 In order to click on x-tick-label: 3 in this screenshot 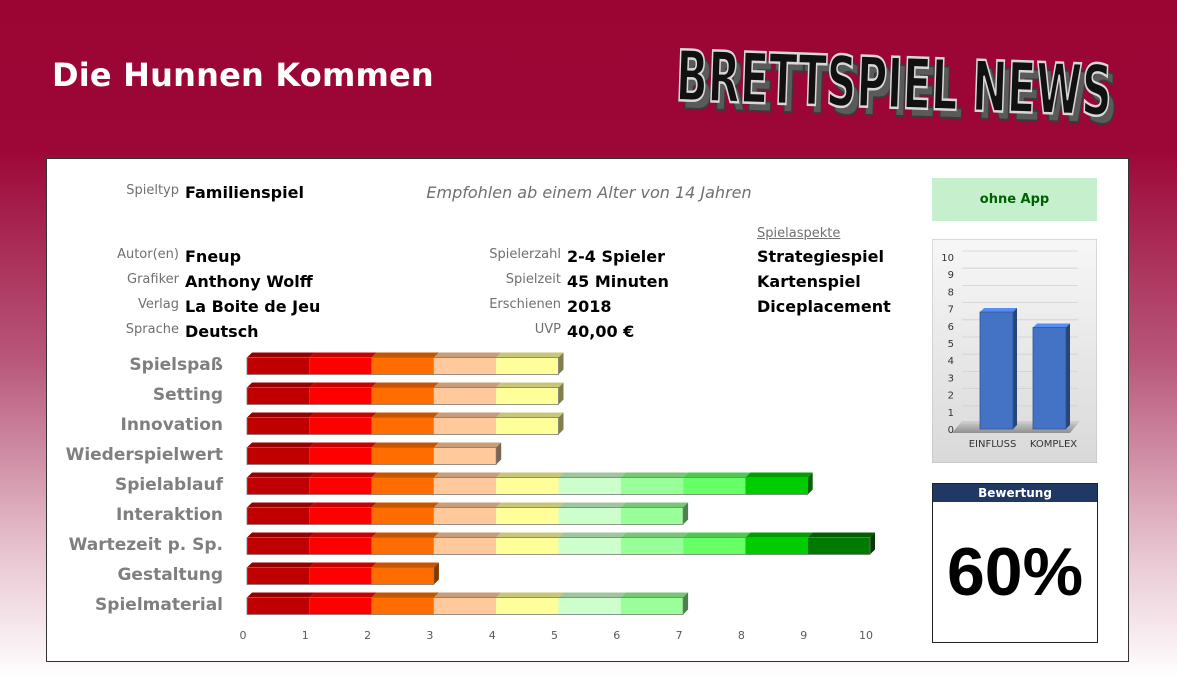, I will do `click(429, 635)`.